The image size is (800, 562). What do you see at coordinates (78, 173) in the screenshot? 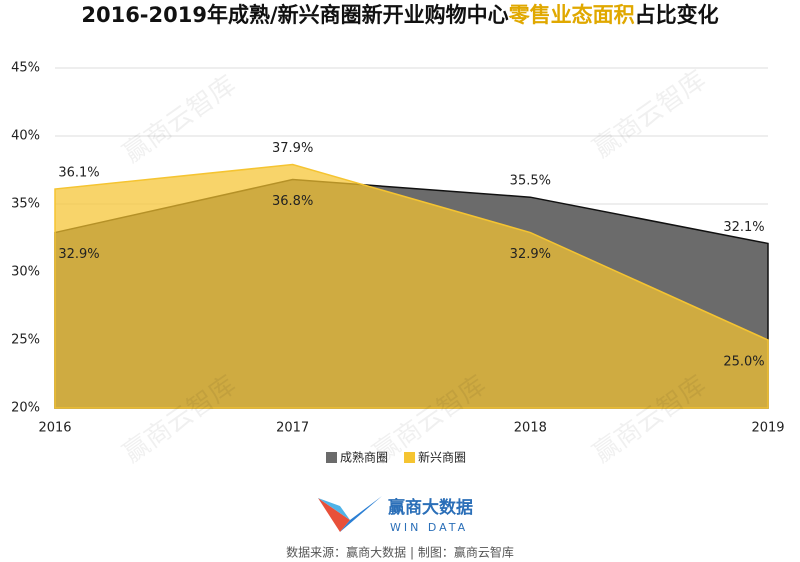
I see `data-label: 36.1%` at bounding box center [78, 173].